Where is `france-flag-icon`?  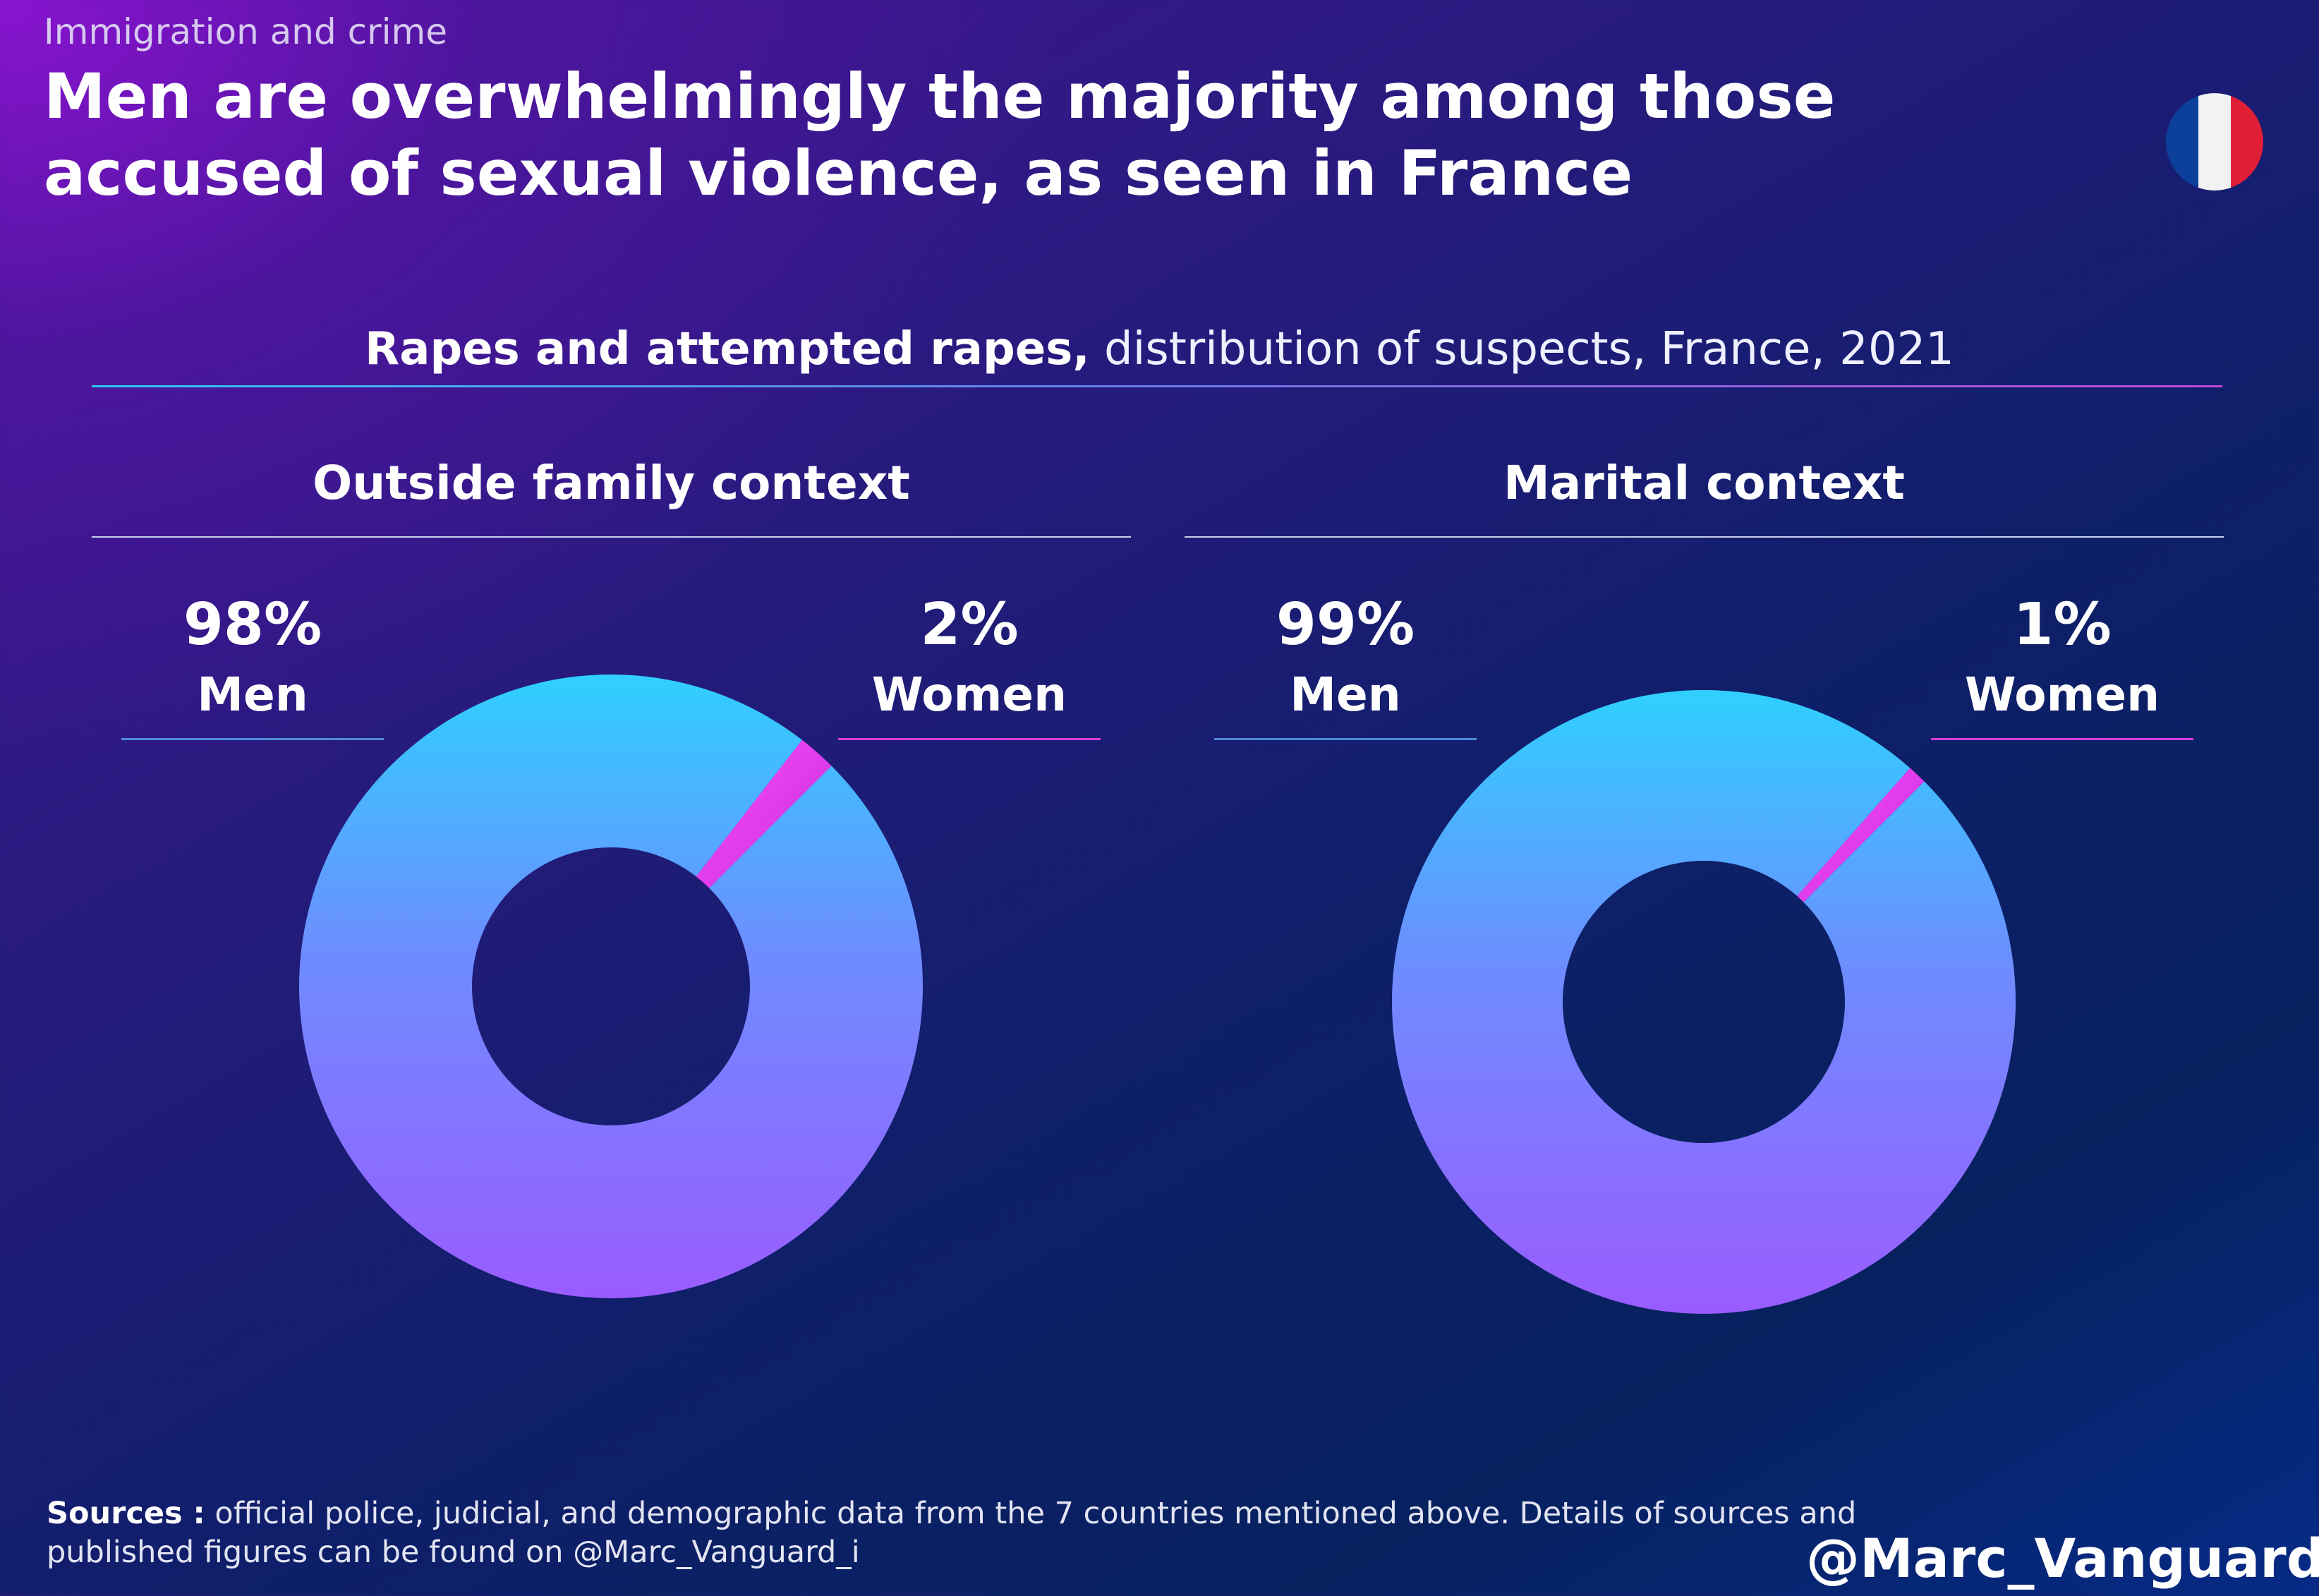 france-flag-icon is located at coordinates (2214, 142).